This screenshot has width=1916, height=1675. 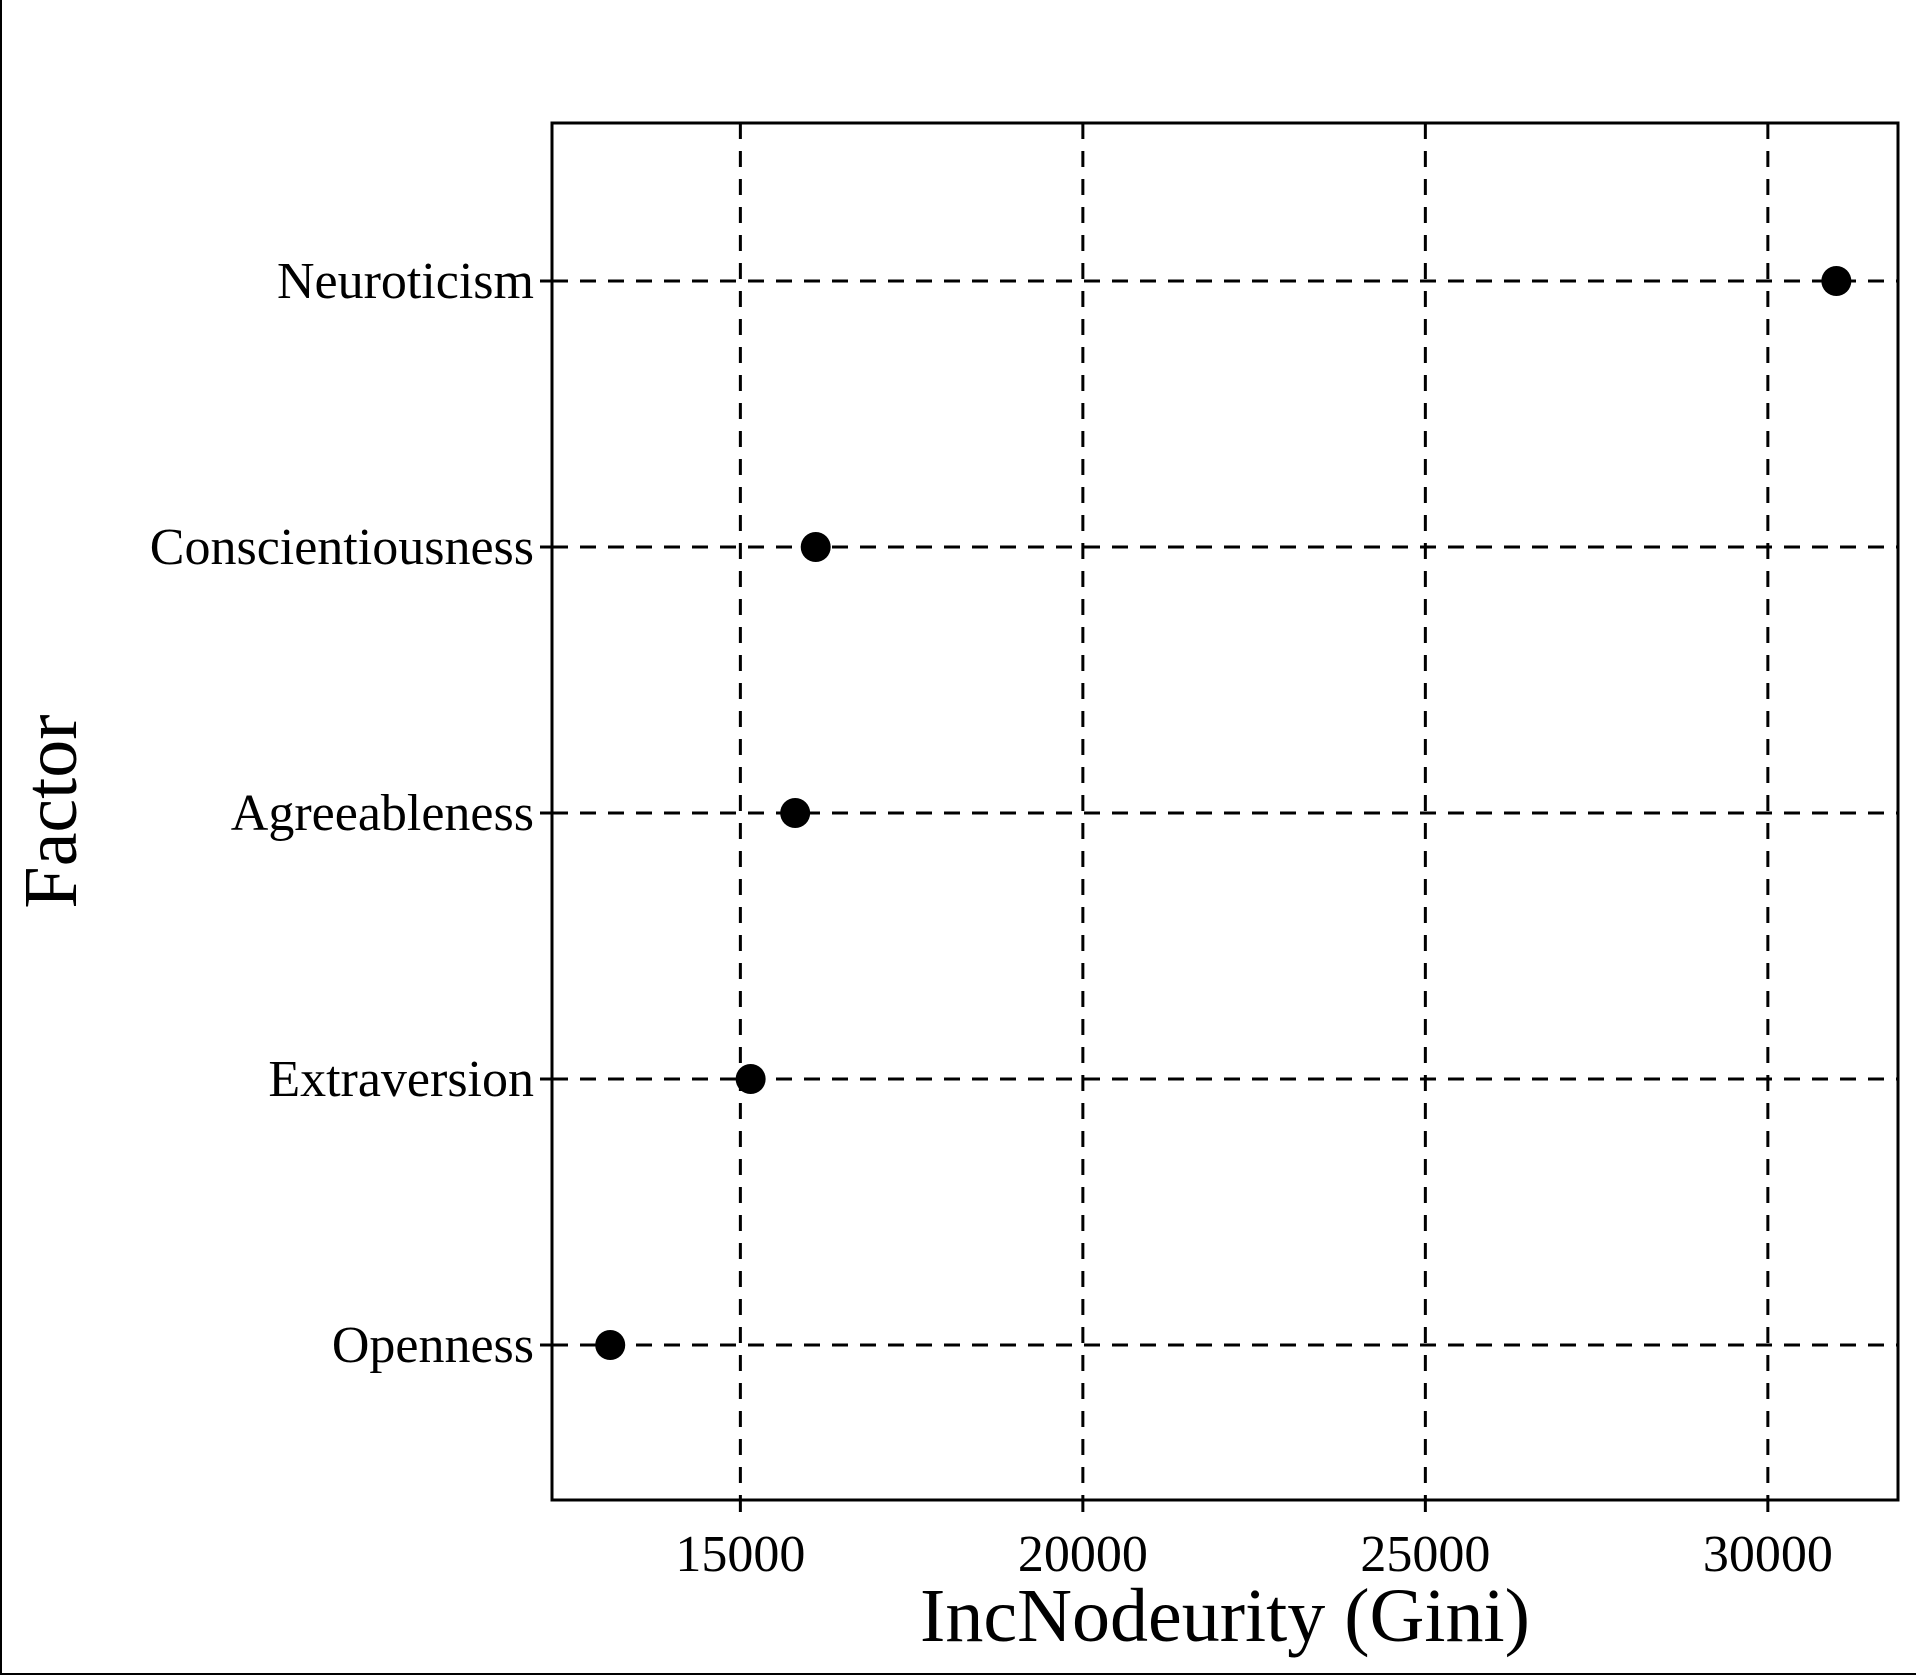 What do you see at coordinates (1225, 1616) in the screenshot?
I see `x-axis-title: IncNodeurity (Gini)` at bounding box center [1225, 1616].